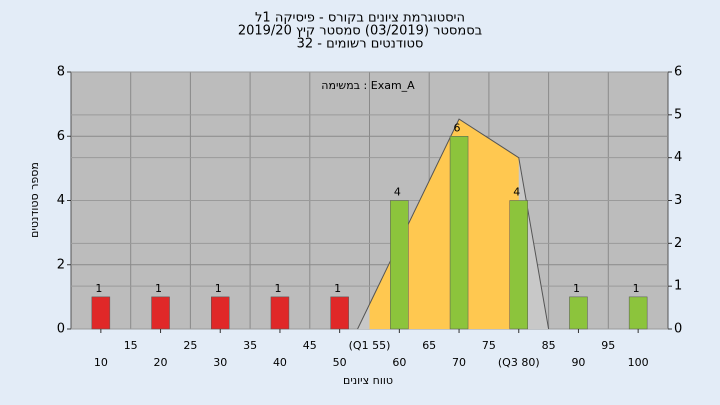 The height and width of the screenshot is (405, 720). What do you see at coordinates (131, 345) in the screenshot?
I see `x-tick-label: 15` at bounding box center [131, 345].